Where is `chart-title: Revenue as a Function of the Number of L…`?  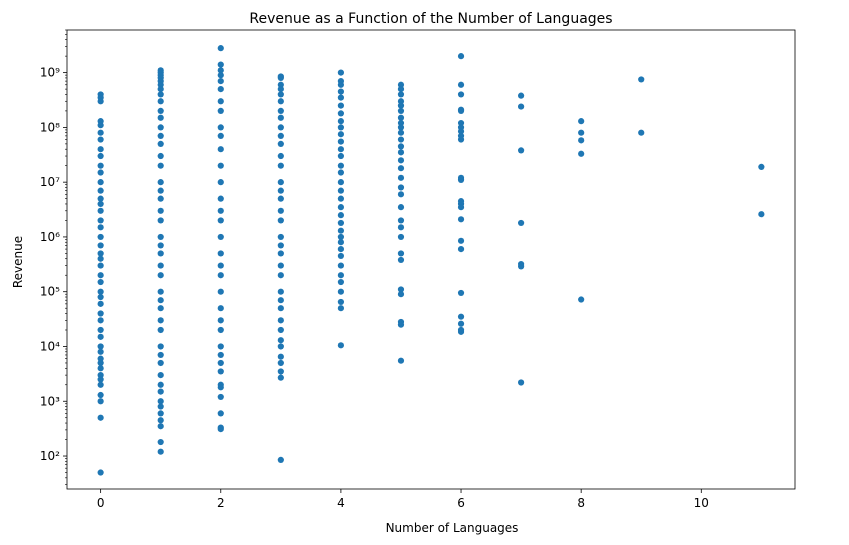 chart-title: Revenue as a Function of the Number of L… is located at coordinates (430, 19).